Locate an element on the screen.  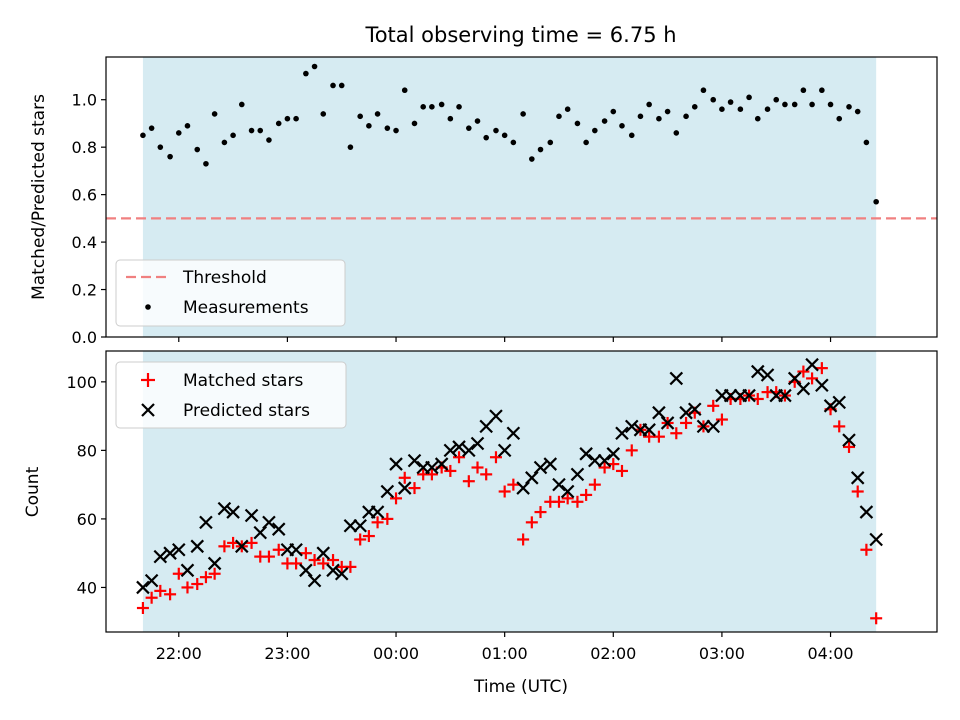
bottom-y-tick-label: 40 is located at coordinates (87, 587).